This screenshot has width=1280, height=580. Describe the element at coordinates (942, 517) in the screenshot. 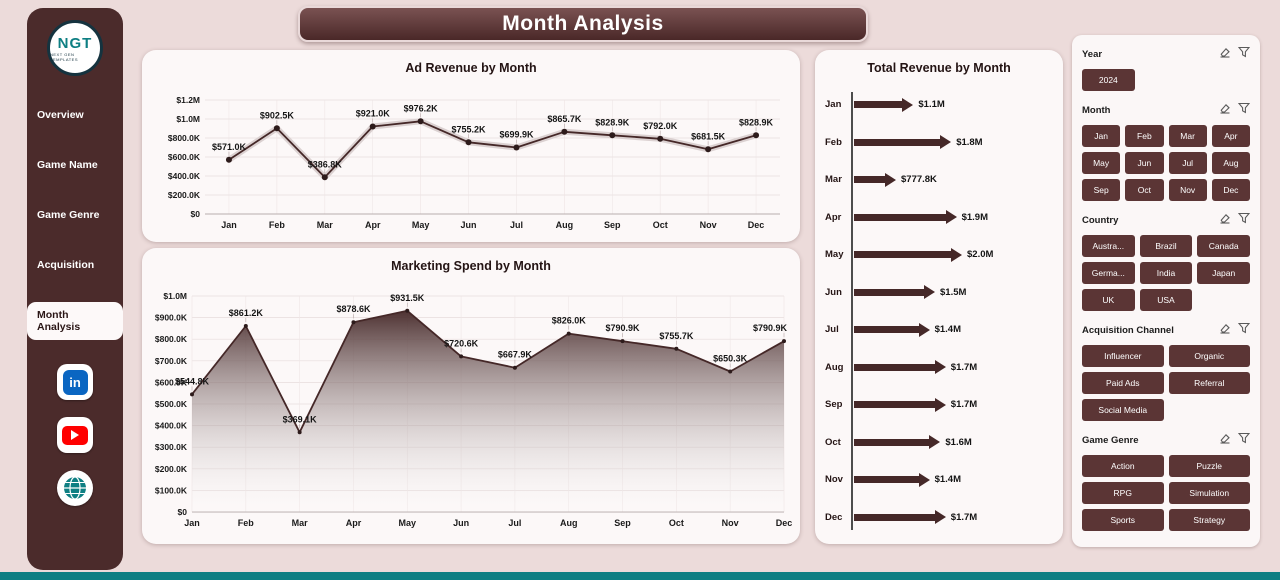

I see `revenue-row: Dec $1.7M` at that location.